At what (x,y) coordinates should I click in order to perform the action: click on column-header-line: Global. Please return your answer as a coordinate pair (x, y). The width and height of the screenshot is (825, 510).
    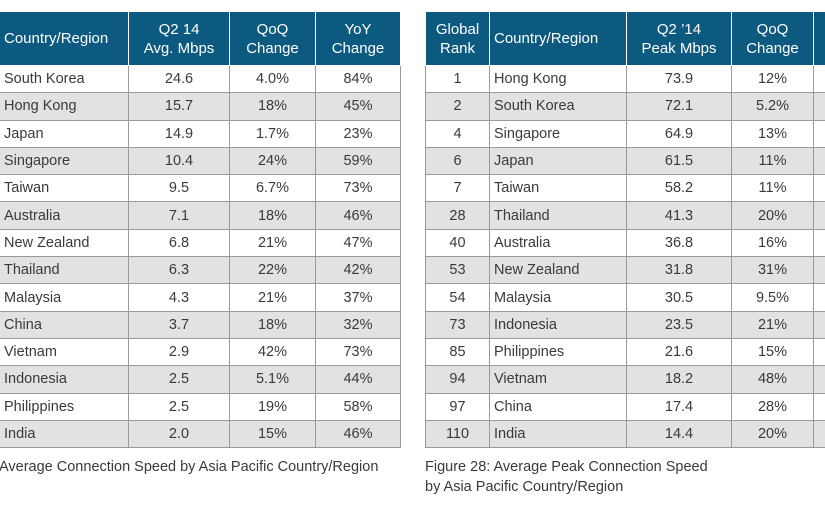
    Looking at the image, I should click on (457, 29).